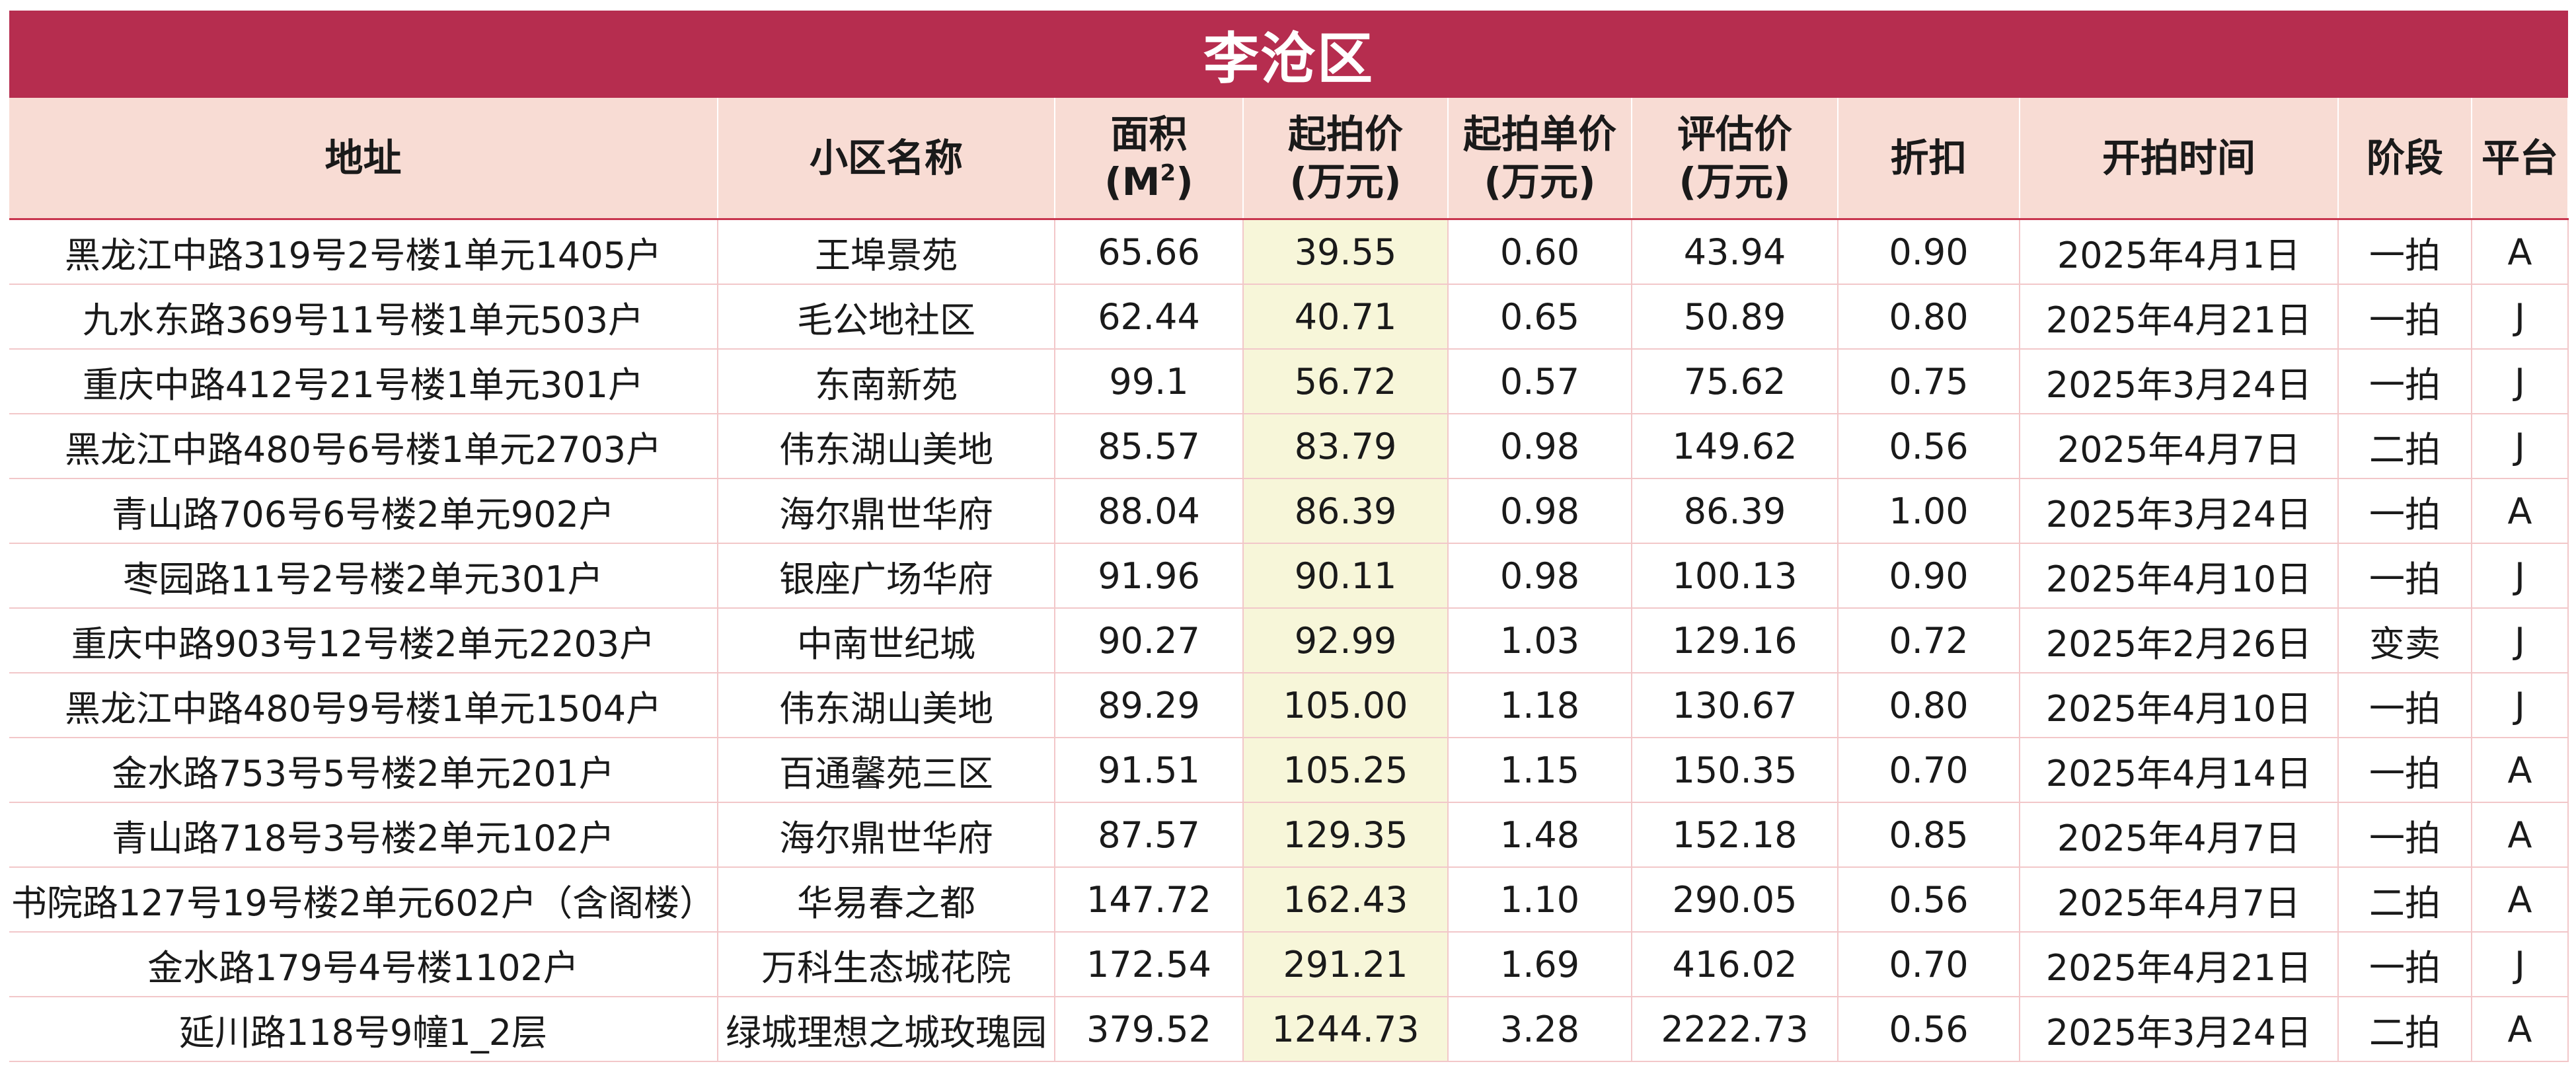 This screenshot has height=1072, width=2576. Describe the element at coordinates (1149, 134) in the screenshot. I see `header-area-label: 面积` at that location.